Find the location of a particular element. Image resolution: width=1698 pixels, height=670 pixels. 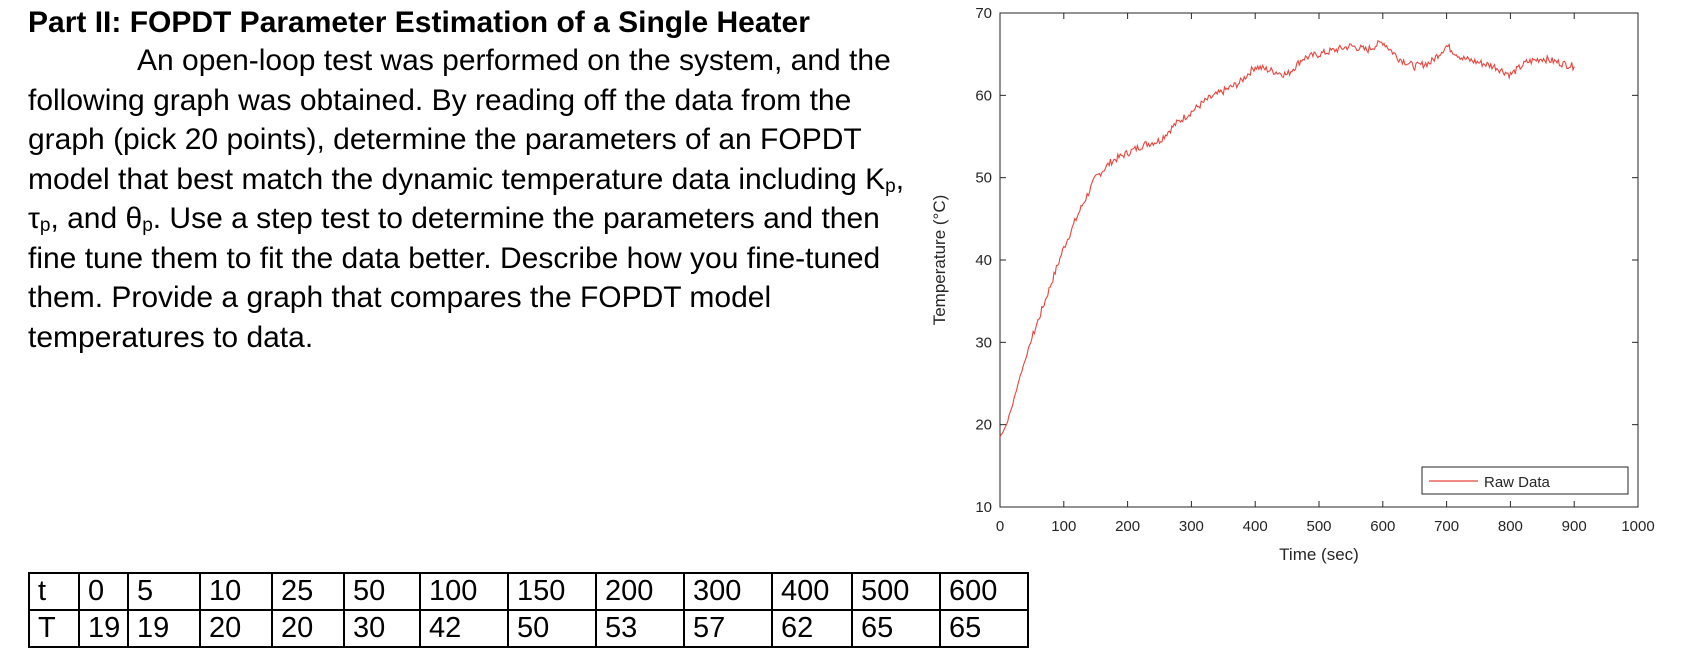

table-row-temperature: T 19 19 20 20 30 42 50 53 57 62 65 65 is located at coordinates (528, 628).